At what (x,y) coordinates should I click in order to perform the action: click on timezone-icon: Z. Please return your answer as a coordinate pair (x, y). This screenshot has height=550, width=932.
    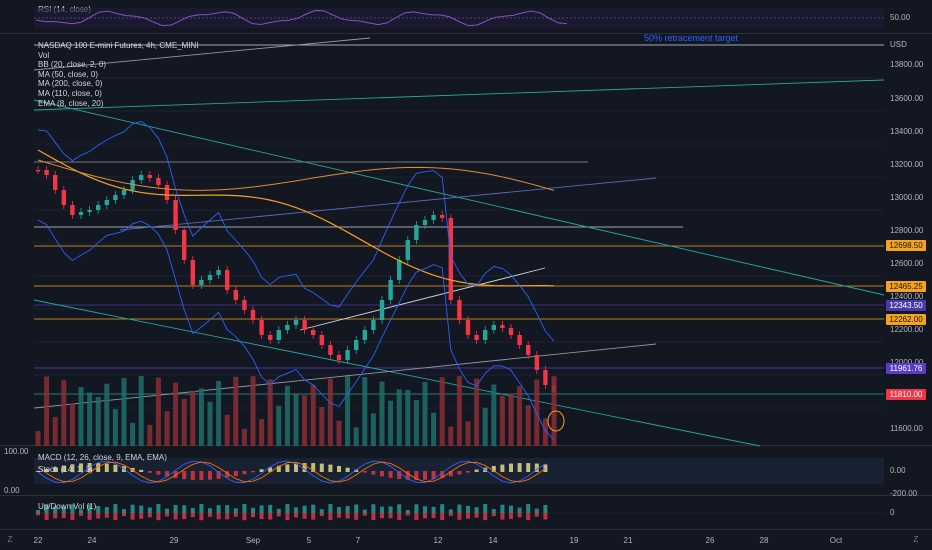
    Looking at the image, I should click on (10, 539).